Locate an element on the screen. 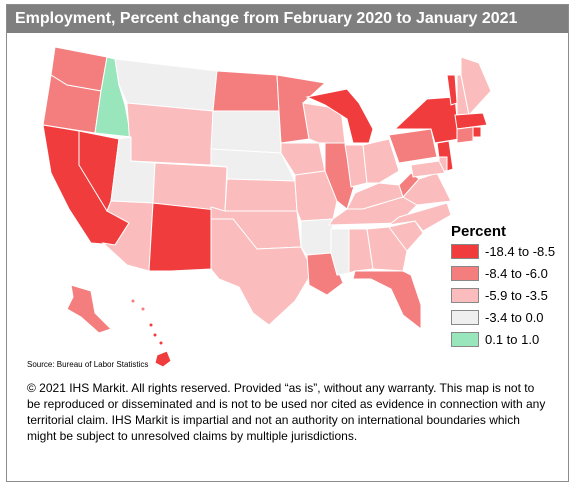 Image resolution: width=577 pixels, height=489 pixels. legend-item-2: -8.4 to -6.0 is located at coordinates (499, 273).